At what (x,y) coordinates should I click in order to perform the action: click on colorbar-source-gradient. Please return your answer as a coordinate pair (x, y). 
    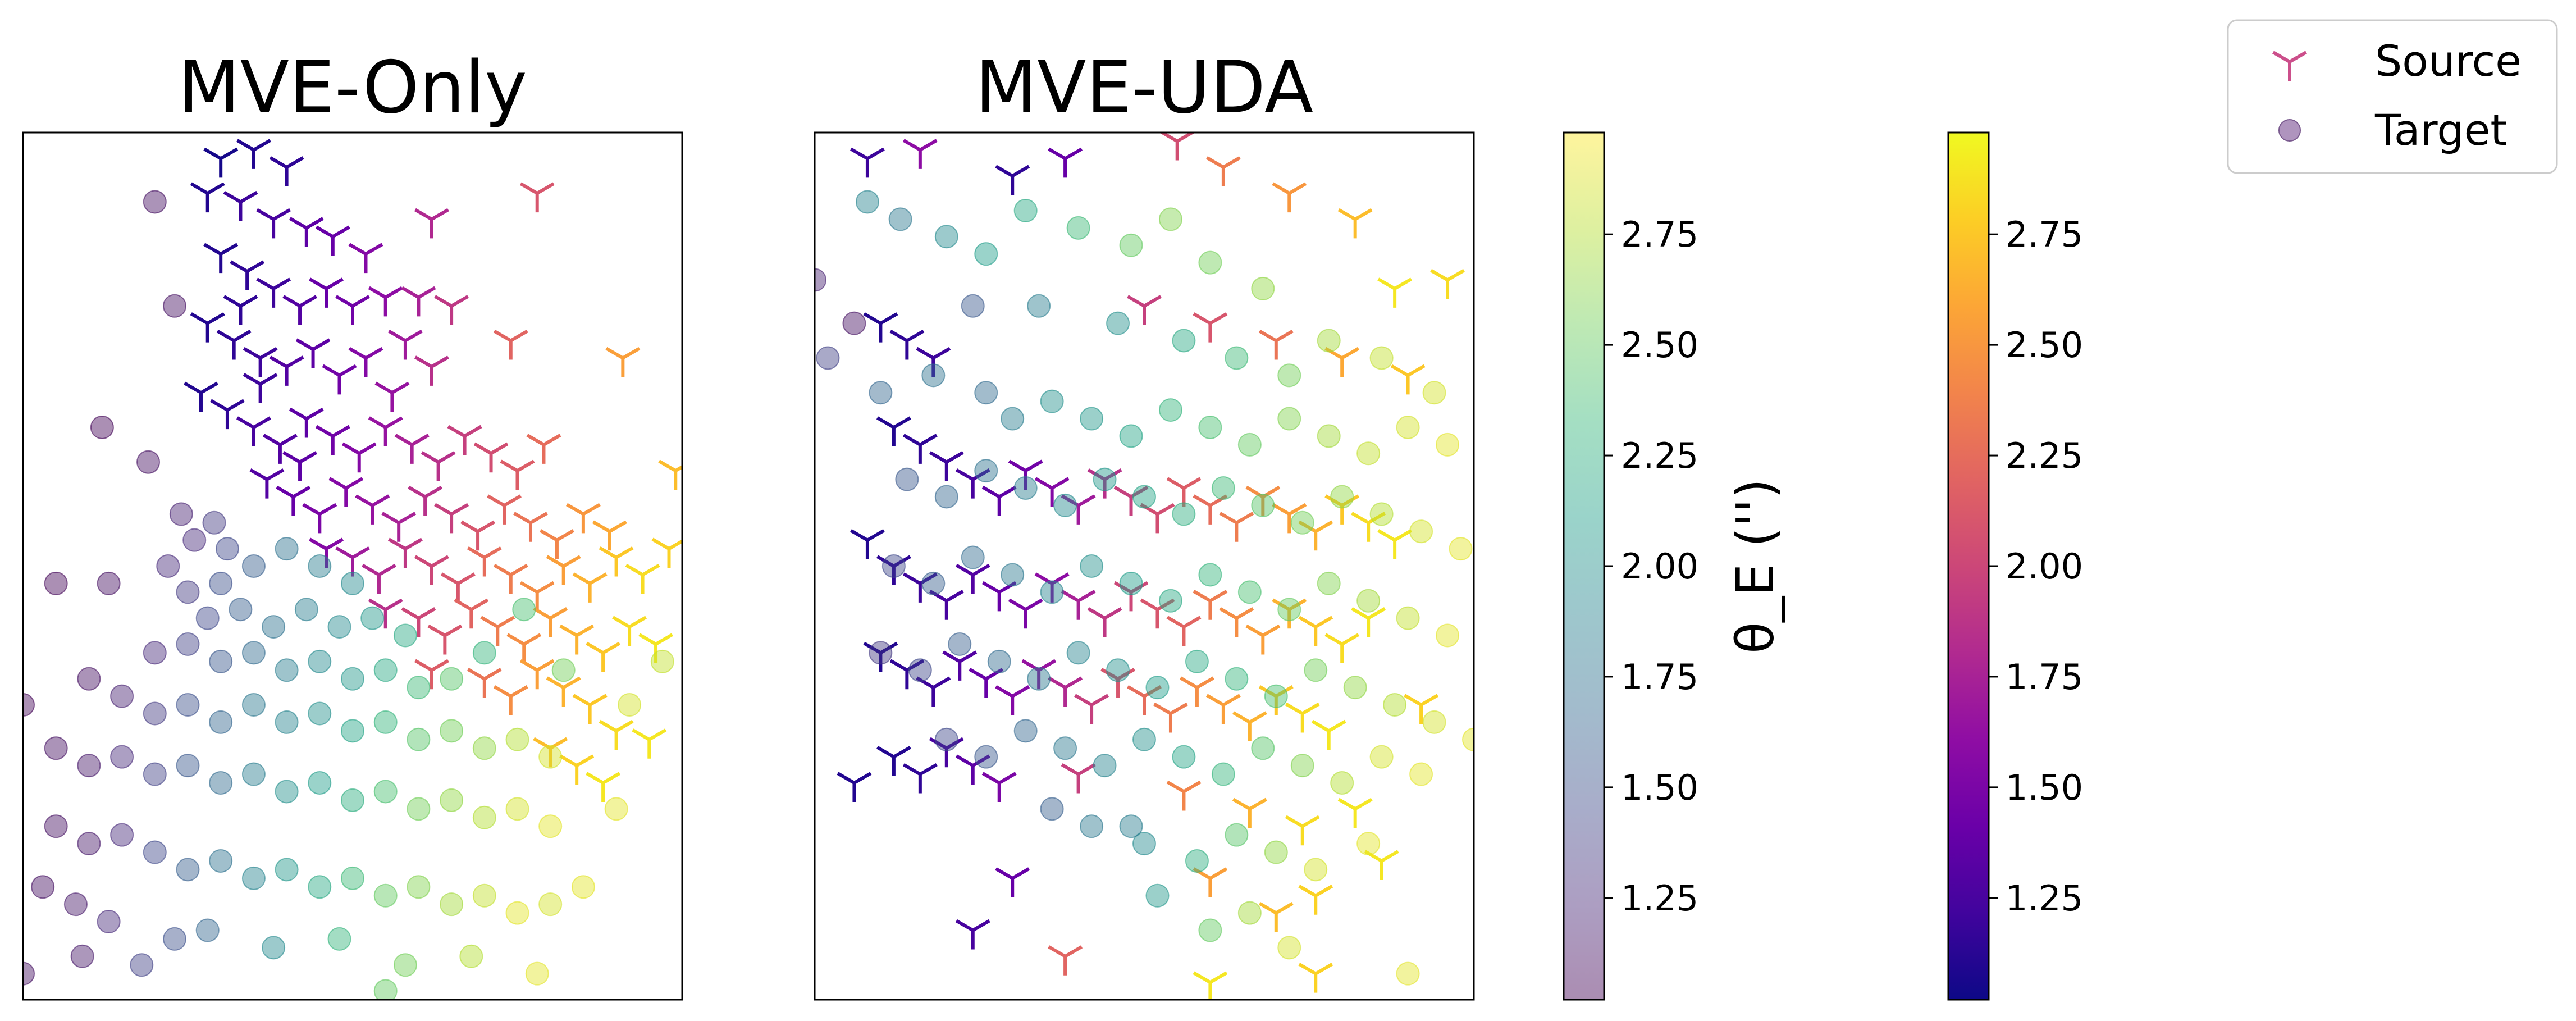
    Looking at the image, I should click on (1968, 566).